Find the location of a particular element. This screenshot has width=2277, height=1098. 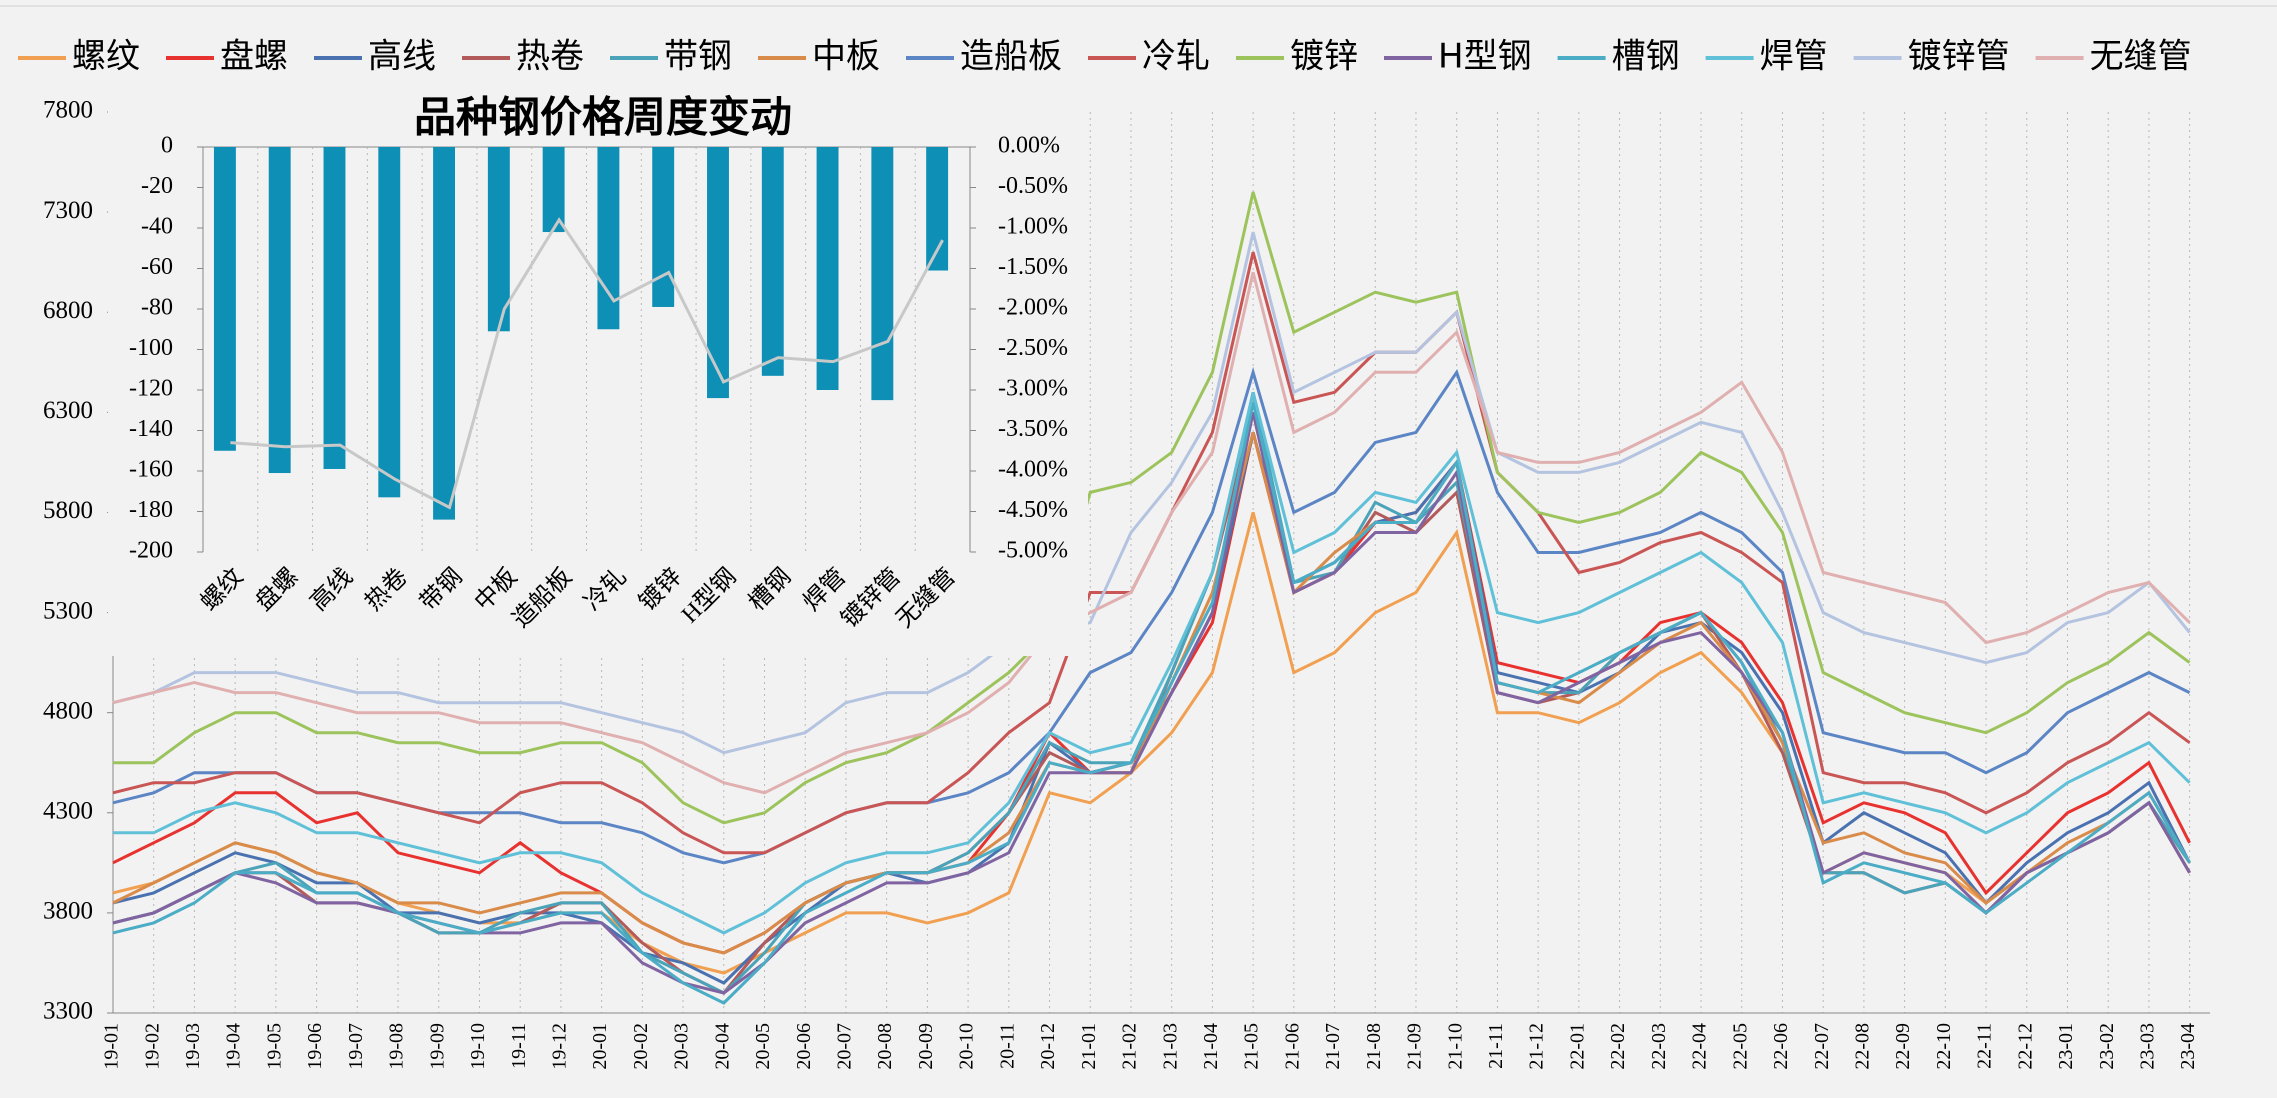

x-tick-label: 19-11 is located at coordinates (519, 1046).